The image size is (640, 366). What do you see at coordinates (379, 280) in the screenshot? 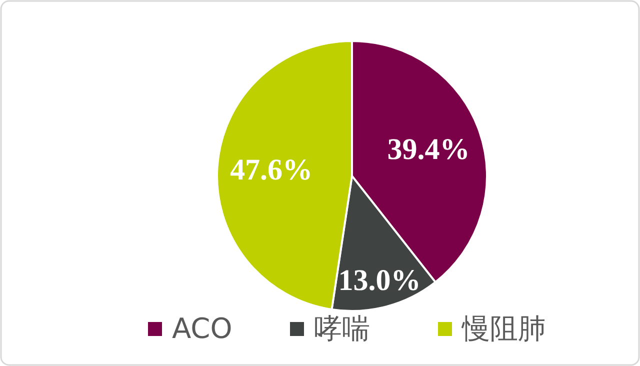
I see `data-label: 13.0%` at bounding box center [379, 280].